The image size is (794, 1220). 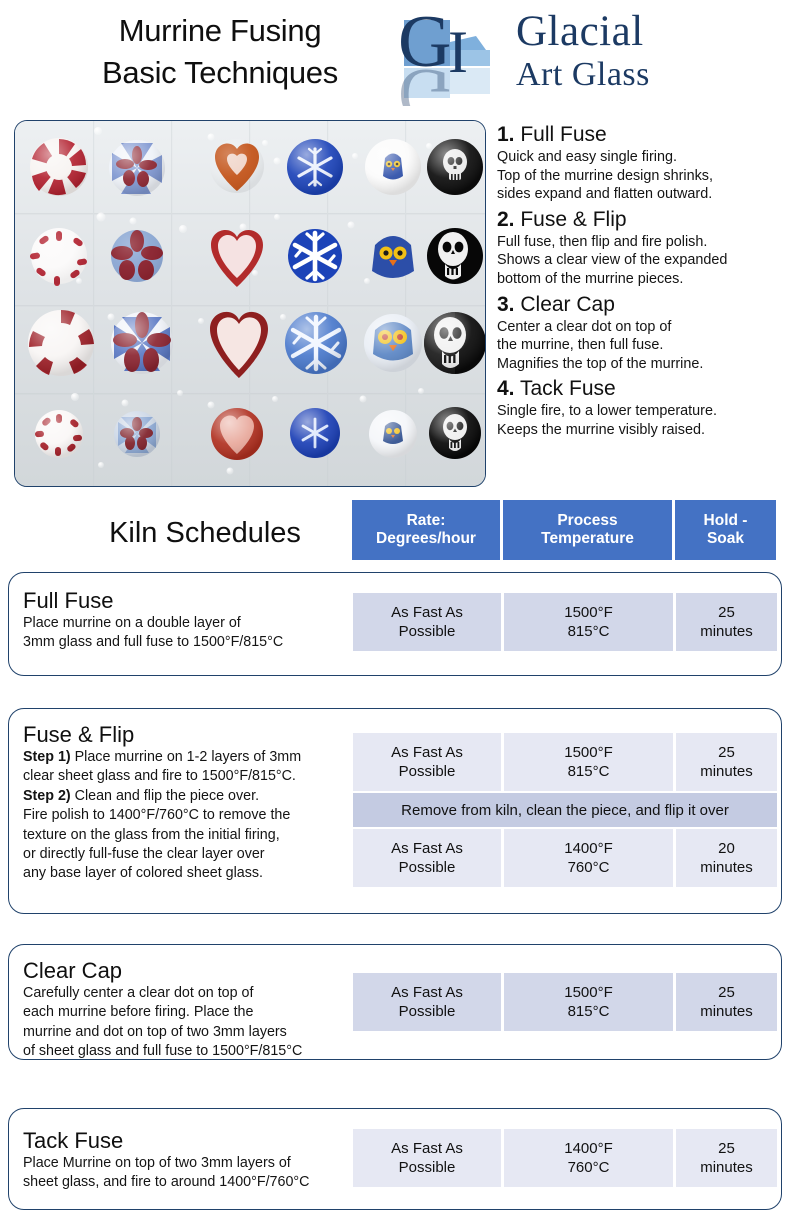 I want to click on bead-flower-r4, so click(x=137, y=434).